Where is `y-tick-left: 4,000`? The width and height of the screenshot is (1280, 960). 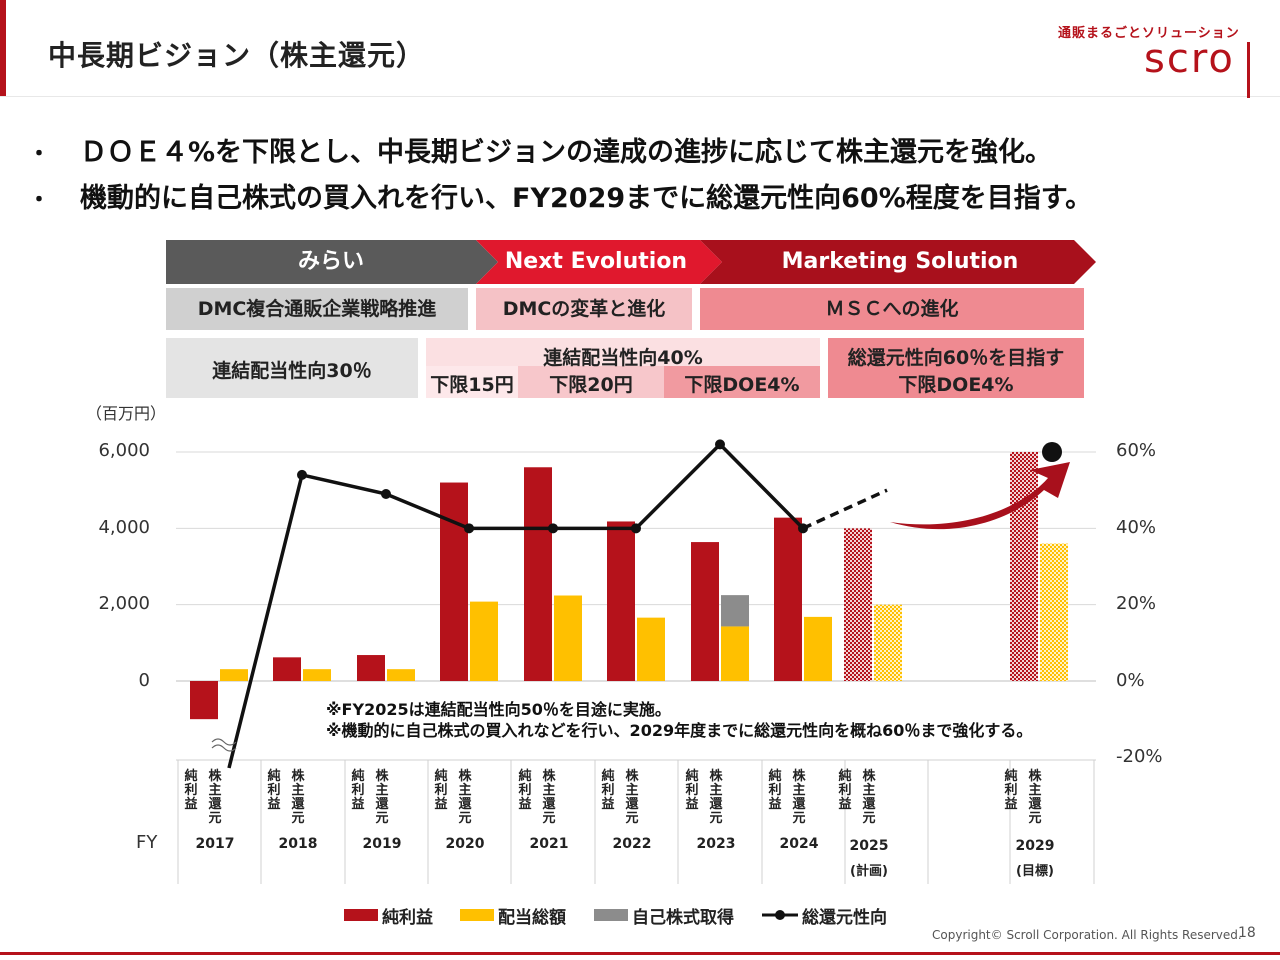 y-tick-left: 4,000 is located at coordinates (124, 527).